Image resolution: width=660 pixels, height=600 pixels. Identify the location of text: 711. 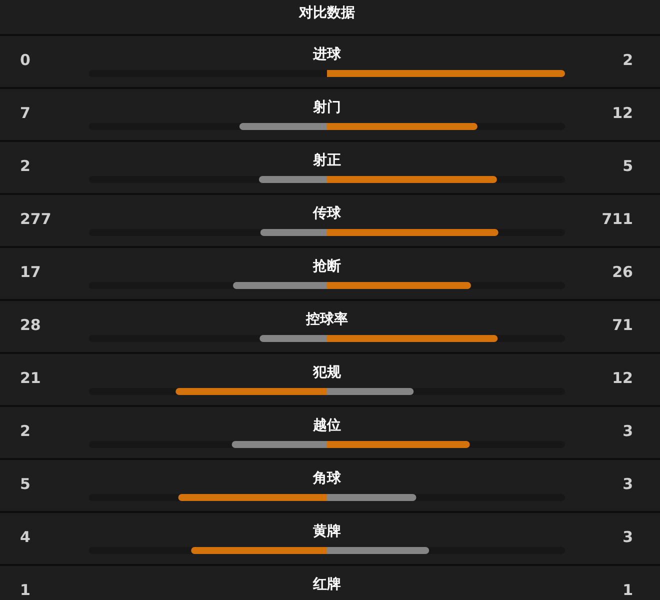
(617, 219).